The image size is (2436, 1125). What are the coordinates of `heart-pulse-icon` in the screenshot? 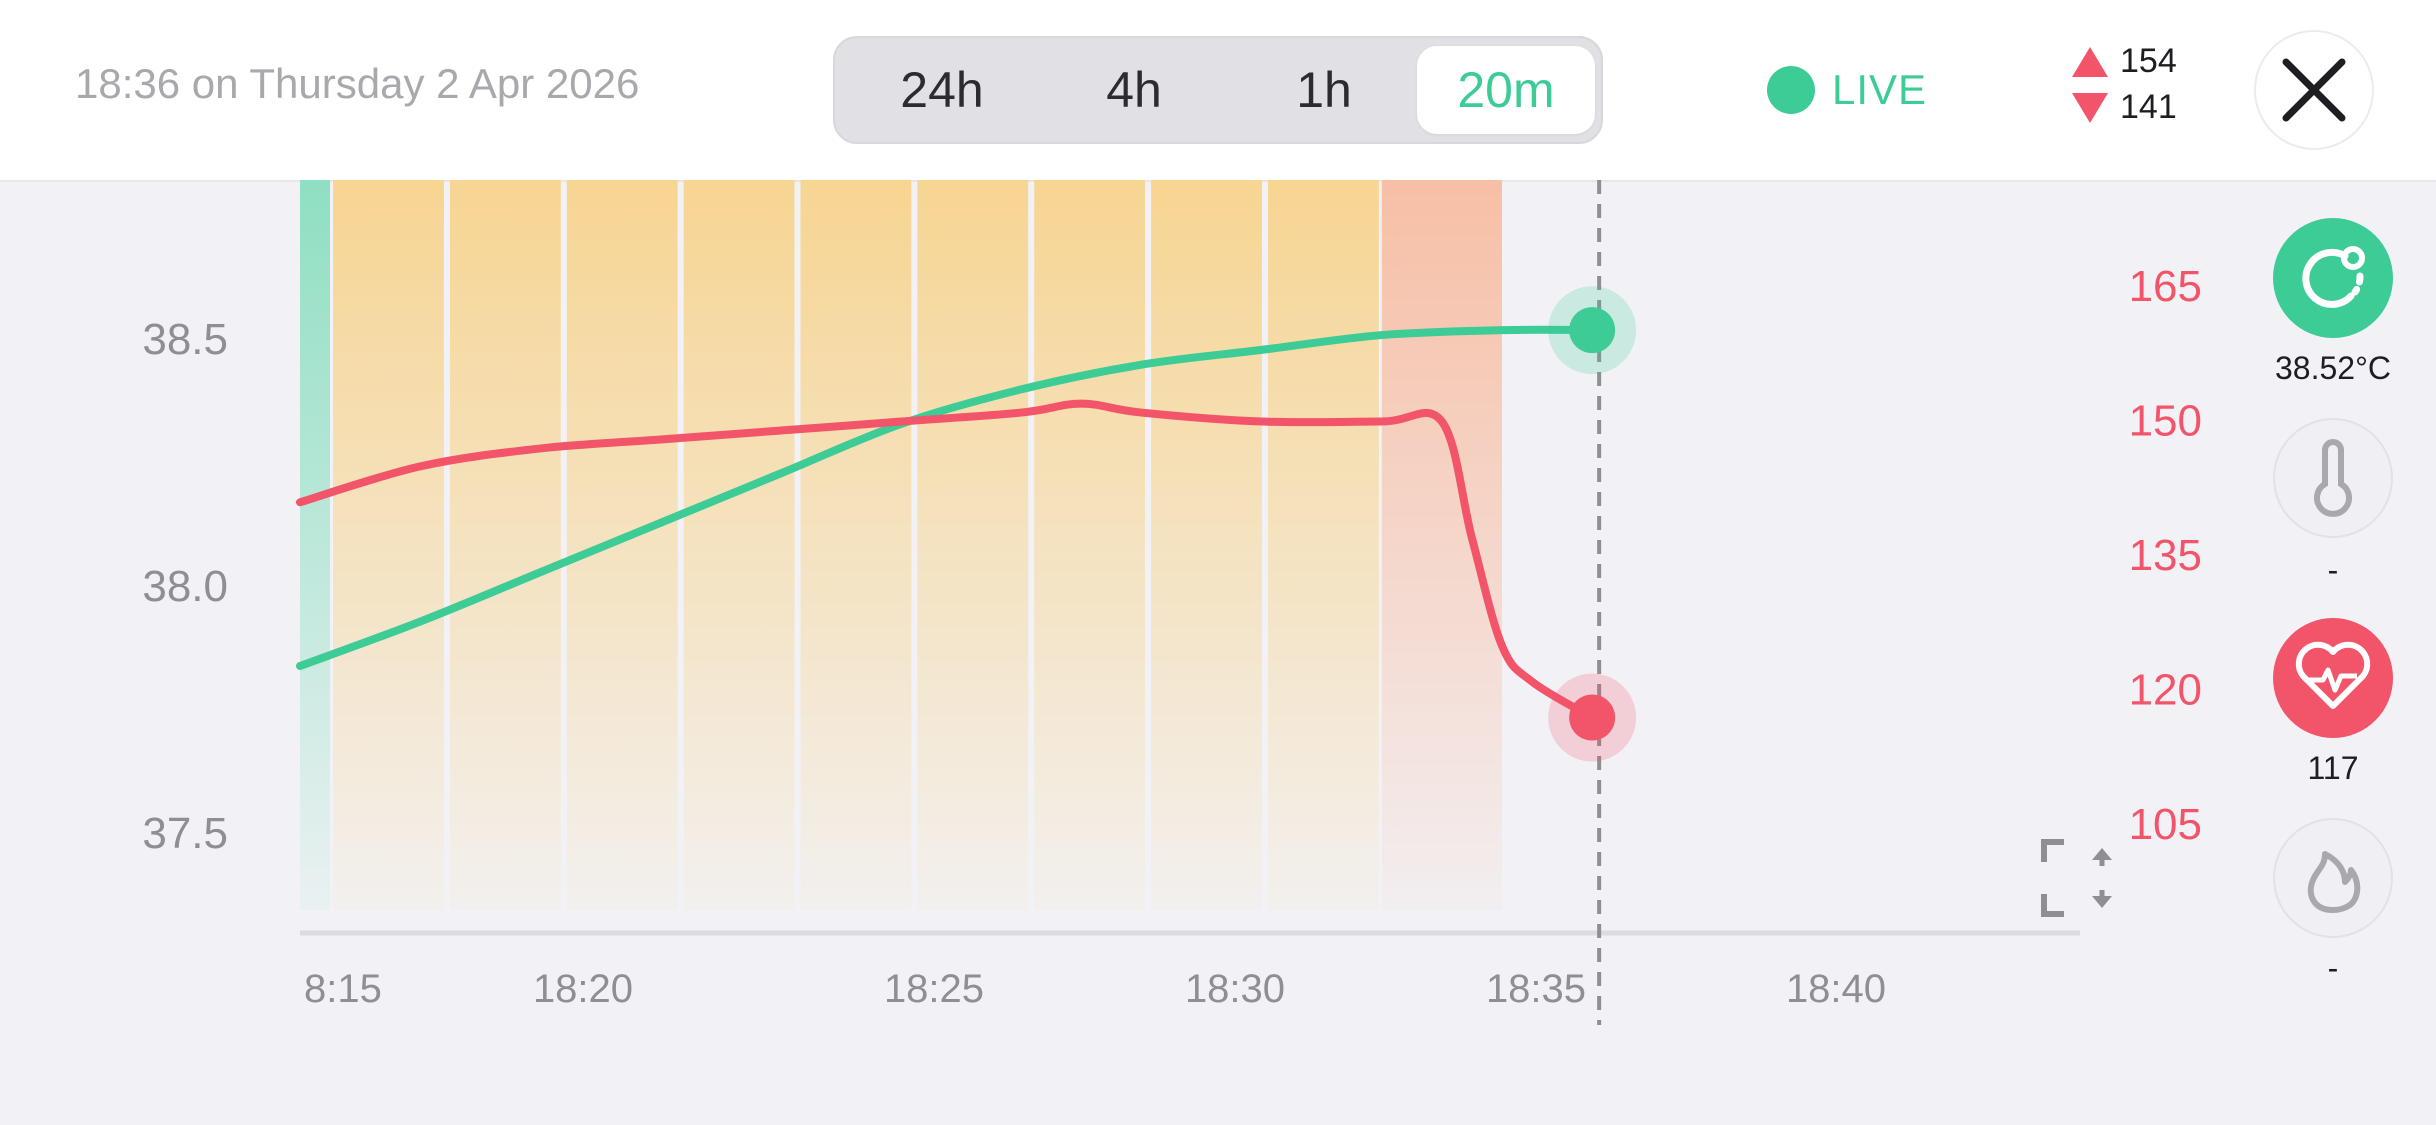 It's located at (2333, 675).